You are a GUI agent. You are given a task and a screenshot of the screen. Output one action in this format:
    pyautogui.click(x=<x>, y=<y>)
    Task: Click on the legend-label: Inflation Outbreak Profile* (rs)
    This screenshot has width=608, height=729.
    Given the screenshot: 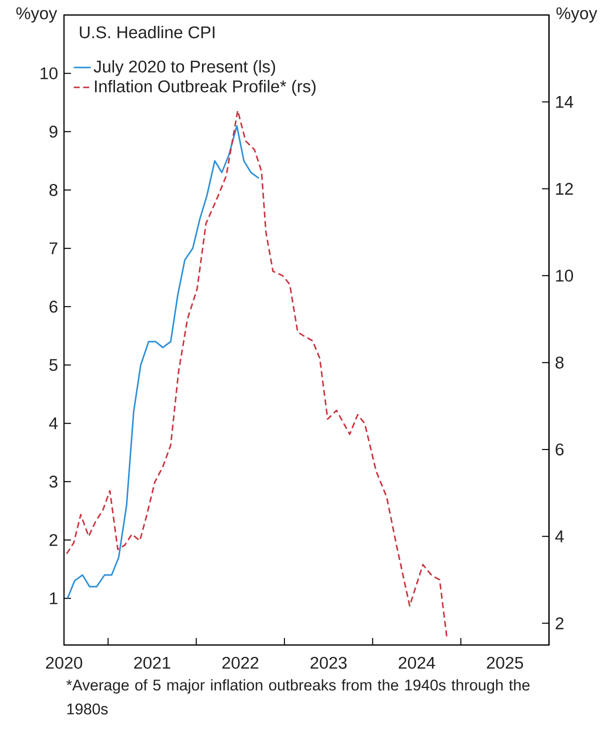 What is the action you would take?
    pyautogui.click(x=205, y=88)
    